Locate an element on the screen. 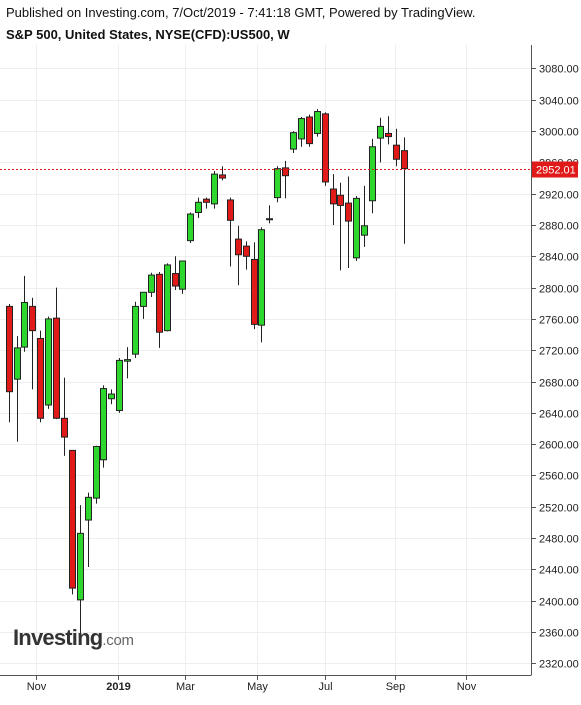  y-tick-label: 2880.00 is located at coordinates (559, 227).